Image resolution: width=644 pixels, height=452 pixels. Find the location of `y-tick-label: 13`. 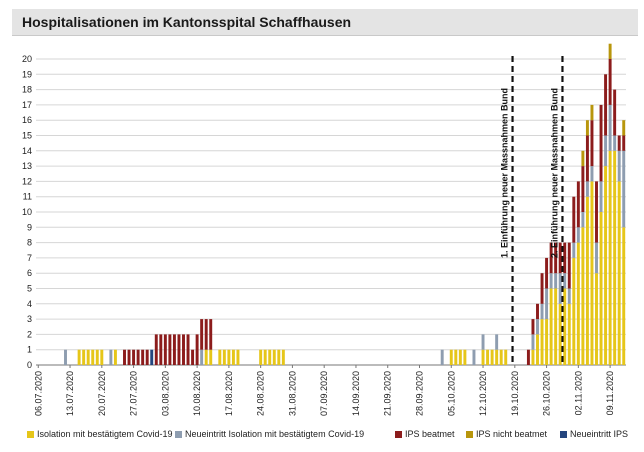

y-tick-label: 13 is located at coordinates (27, 166).